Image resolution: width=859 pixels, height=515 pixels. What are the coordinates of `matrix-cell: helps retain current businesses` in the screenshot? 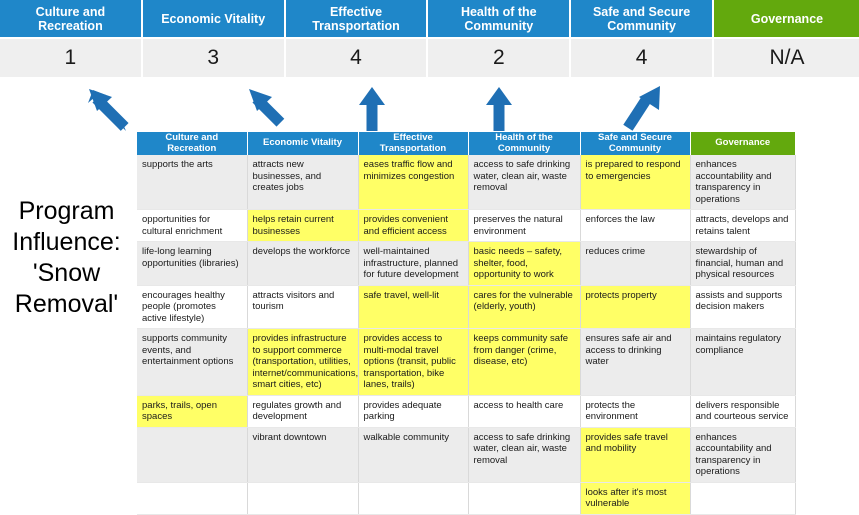 It's located at (303, 225).